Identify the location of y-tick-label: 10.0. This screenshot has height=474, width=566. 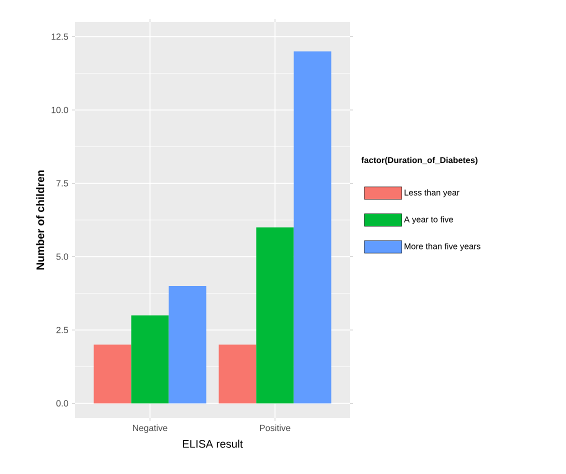
(60, 110).